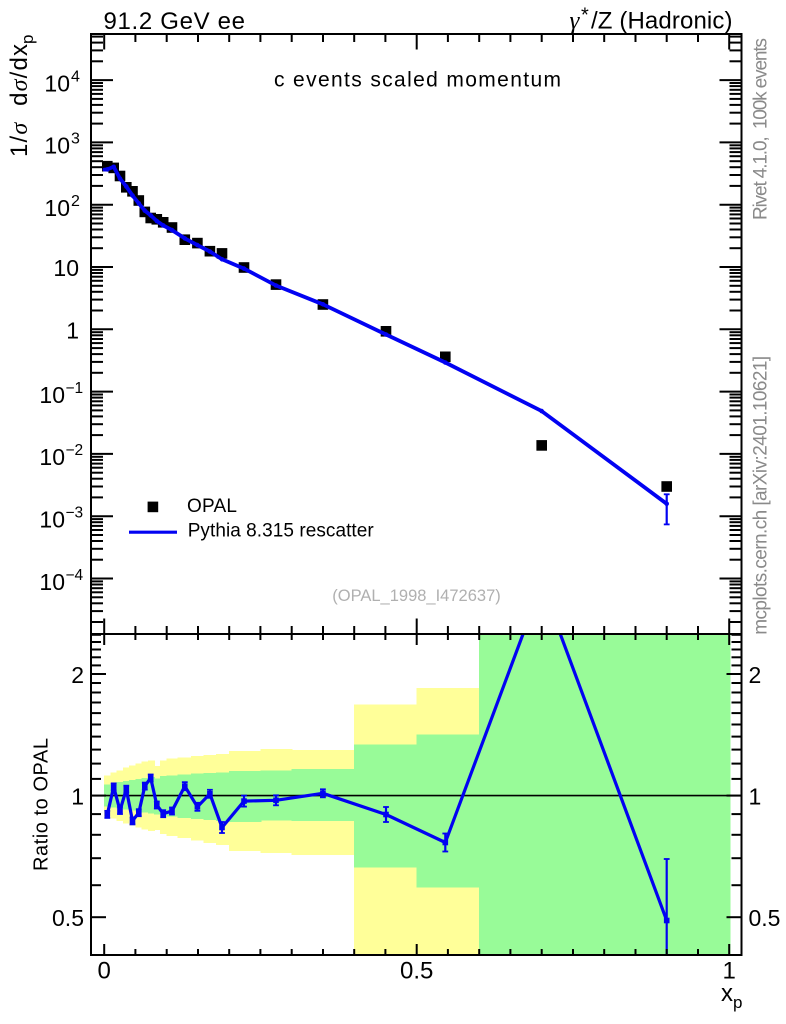  What do you see at coordinates (75, 575) in the screenshot?
I see `svg-text: −4` at bounding box center [75, 575].